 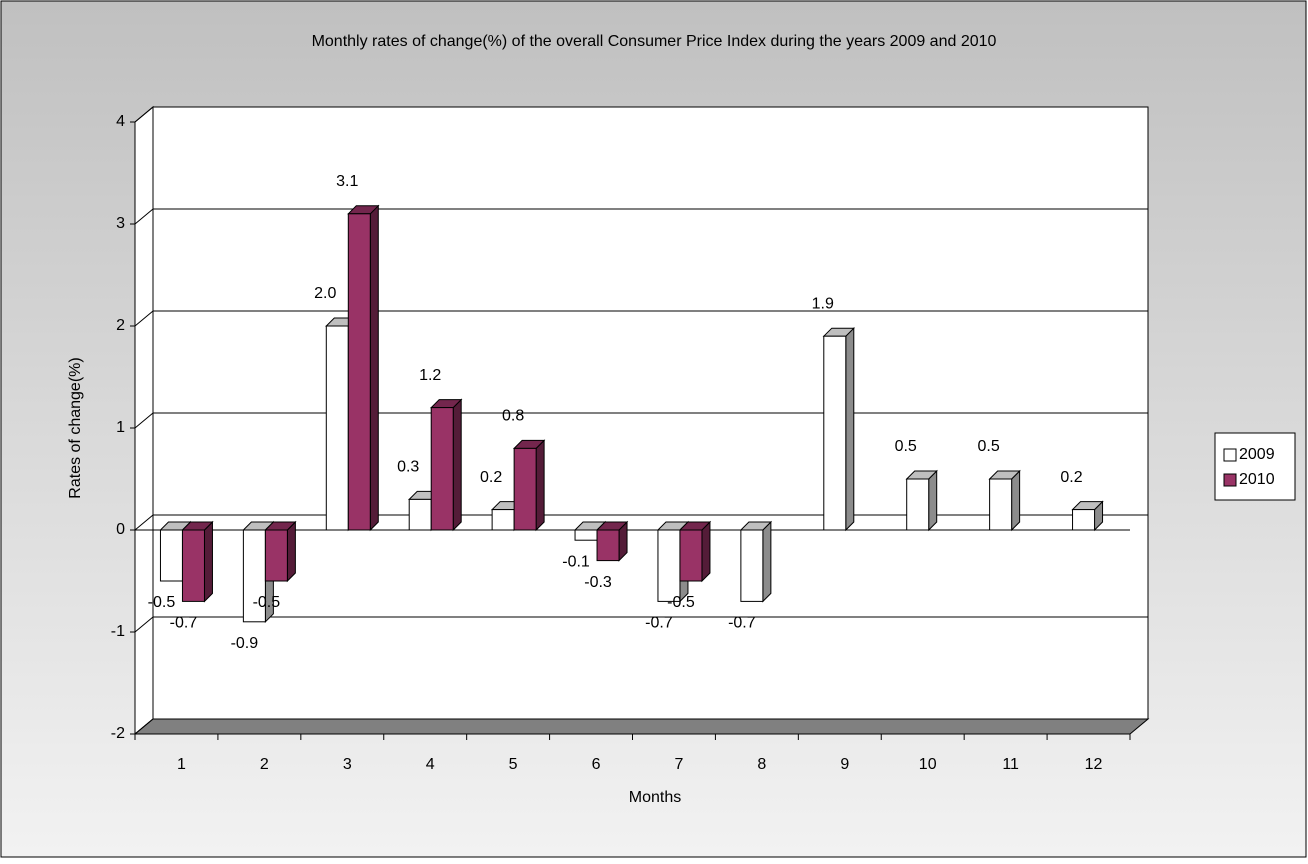 What do you see at coordinates (120, 325) in the screenshot?
I see `y-tick-label: 2` at bounding box center [120, 325].